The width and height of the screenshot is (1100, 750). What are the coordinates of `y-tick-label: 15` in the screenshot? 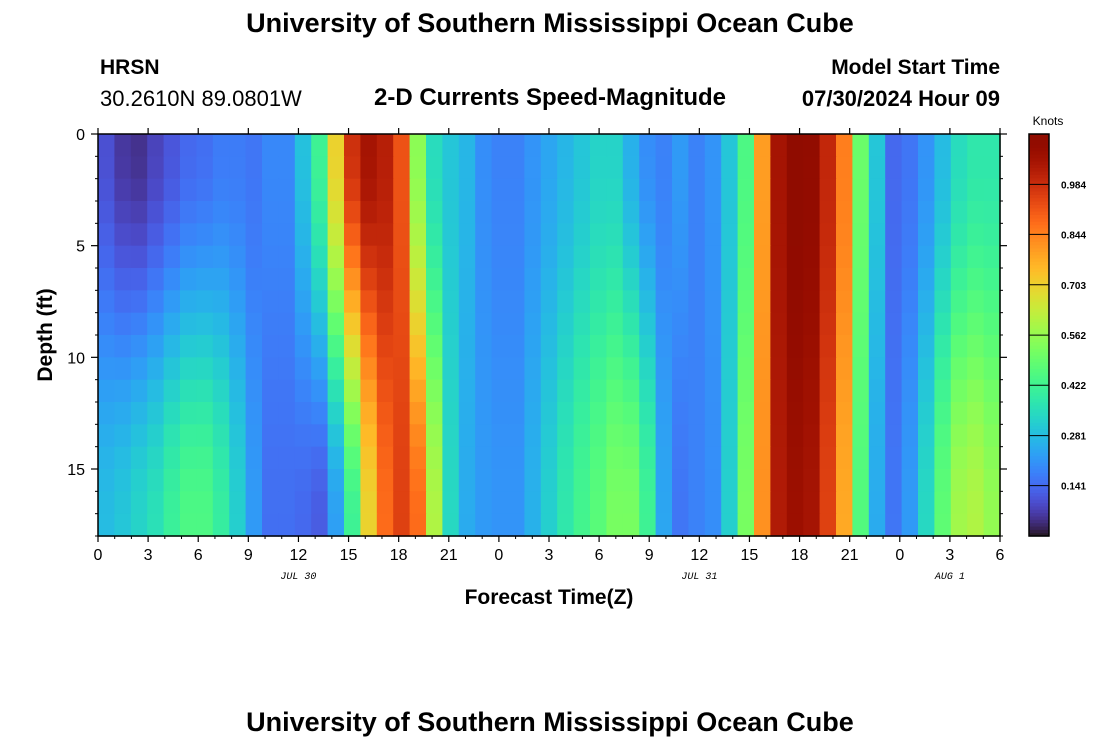 It's located at (76, 470).